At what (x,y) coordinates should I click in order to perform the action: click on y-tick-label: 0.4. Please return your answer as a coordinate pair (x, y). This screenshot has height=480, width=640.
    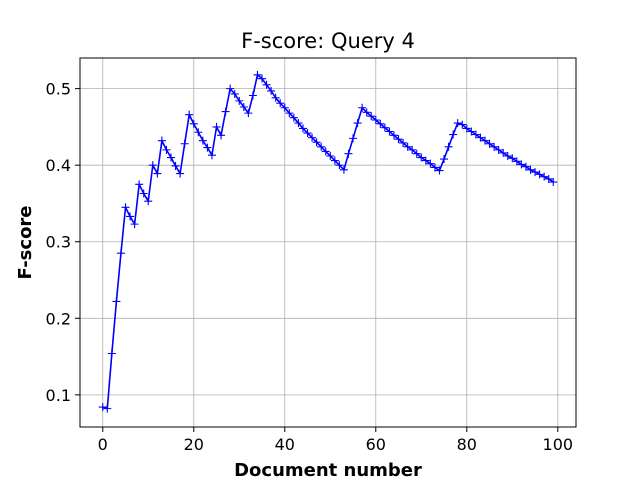
    Looking at the image, I should click on (58, 165).